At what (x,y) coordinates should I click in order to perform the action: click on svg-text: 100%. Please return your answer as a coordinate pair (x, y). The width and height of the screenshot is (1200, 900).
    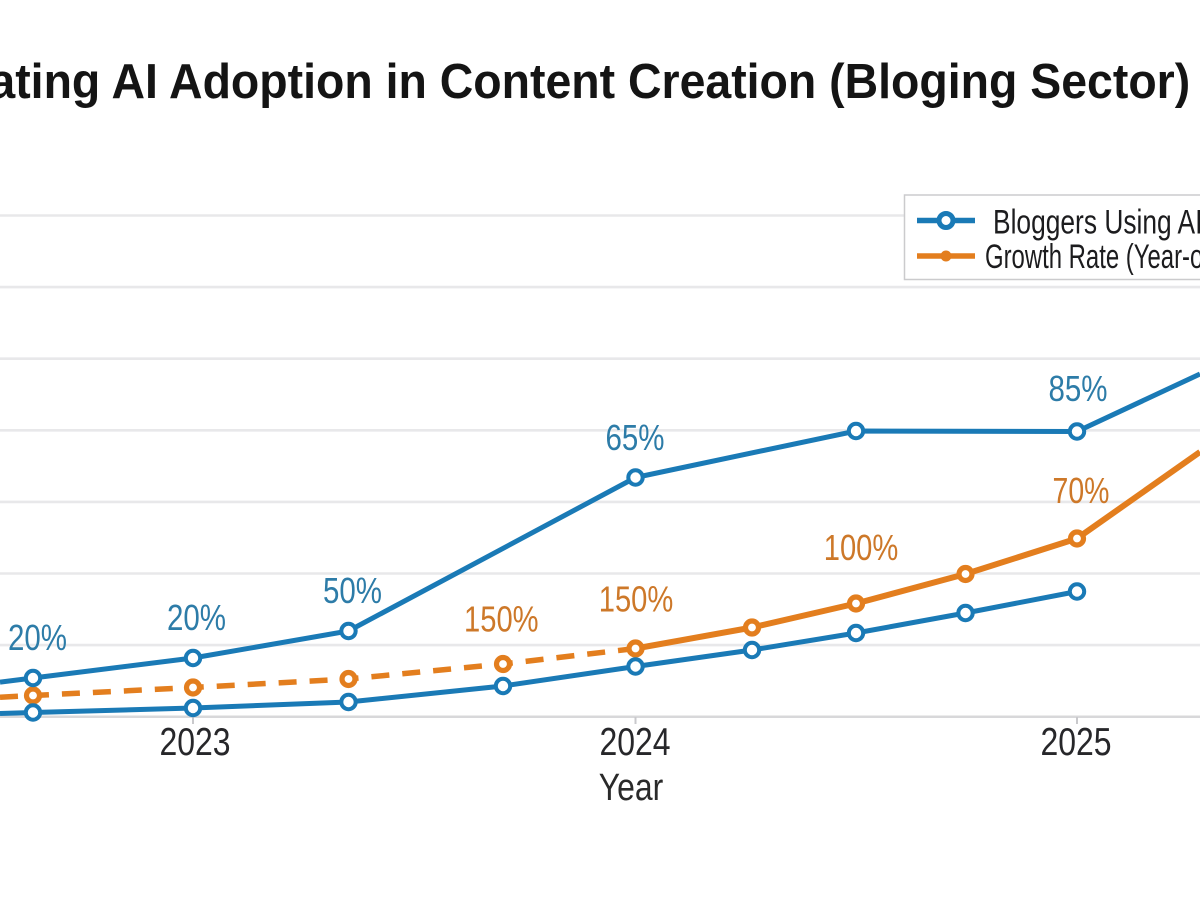
    Looking at the image, I should click on (861, 547).